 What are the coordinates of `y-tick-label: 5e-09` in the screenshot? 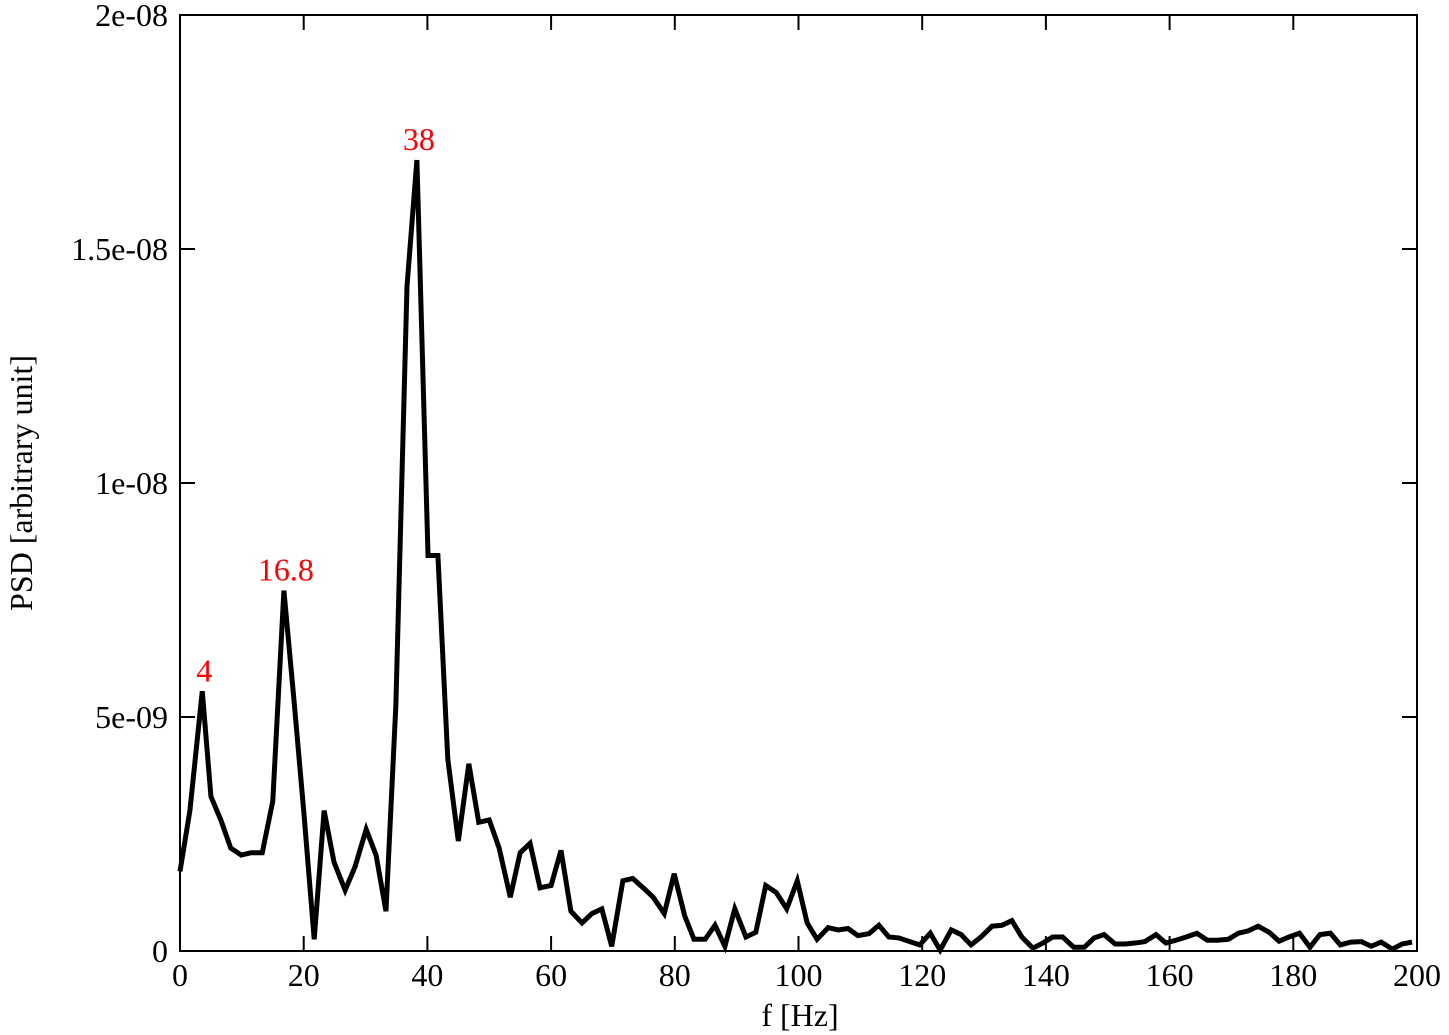 It's located at (131, 717).